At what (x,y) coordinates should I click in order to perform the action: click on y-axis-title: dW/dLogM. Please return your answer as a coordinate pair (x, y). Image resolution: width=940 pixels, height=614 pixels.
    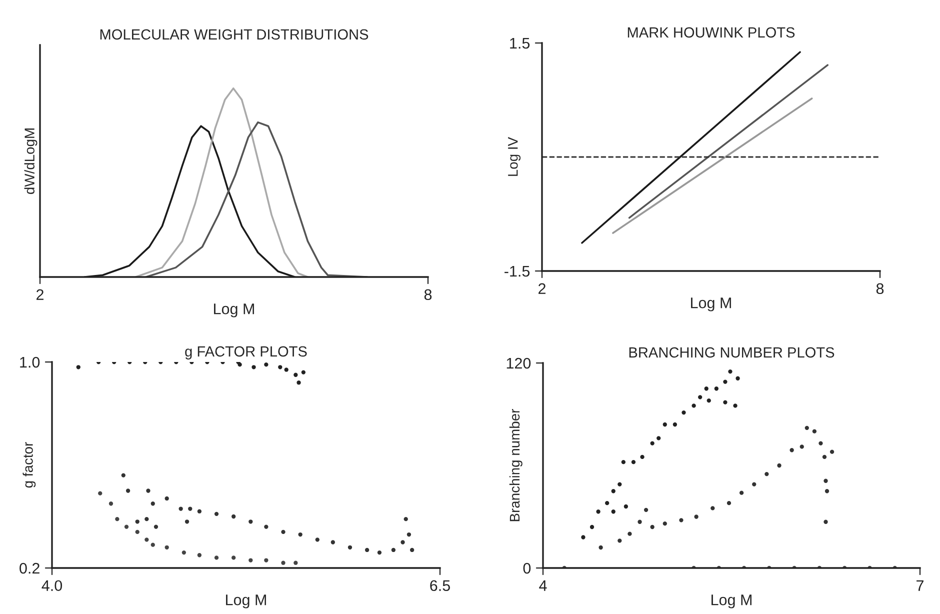
    Looking at the image, I should click on (31, 161).